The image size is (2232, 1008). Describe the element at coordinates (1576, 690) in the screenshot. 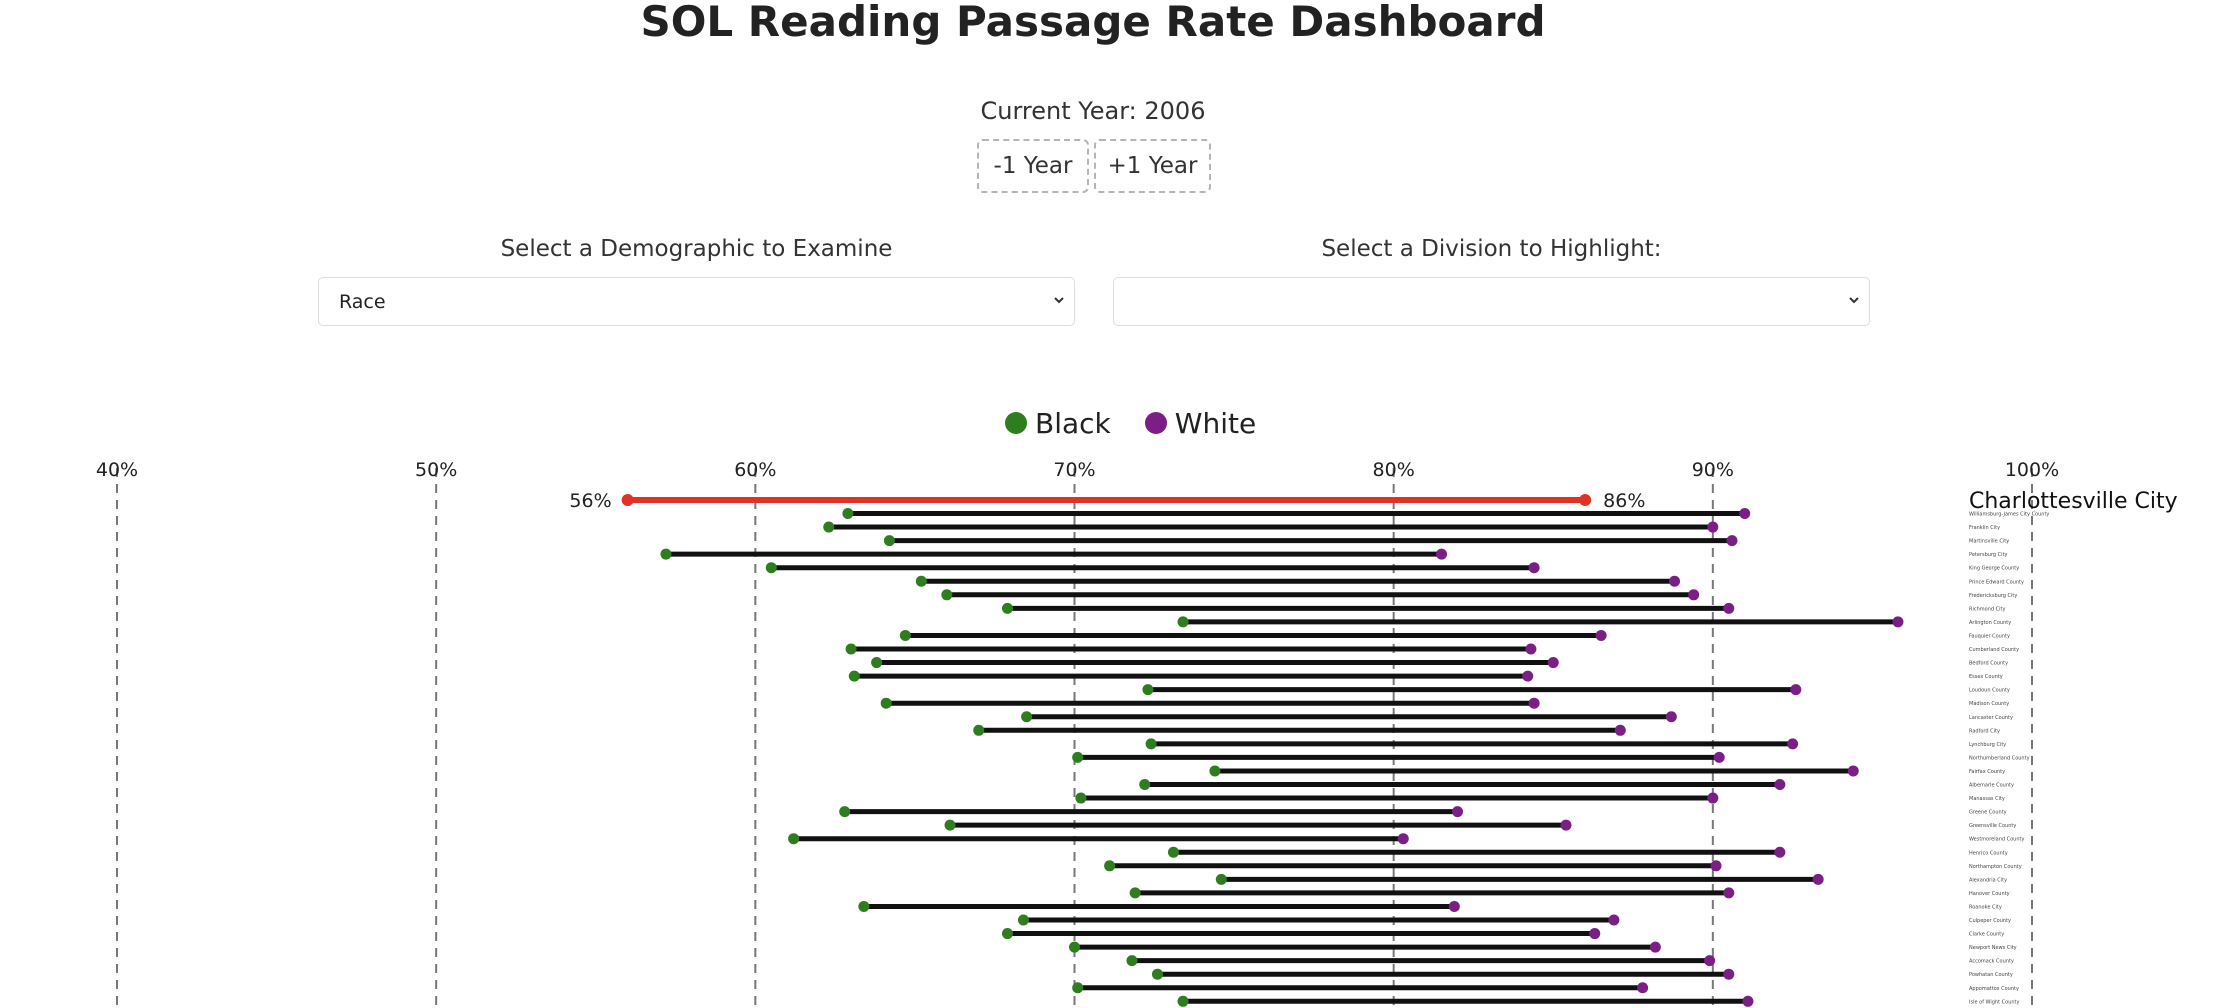

I see `dumbbell-row: Loudoun County` at that location.